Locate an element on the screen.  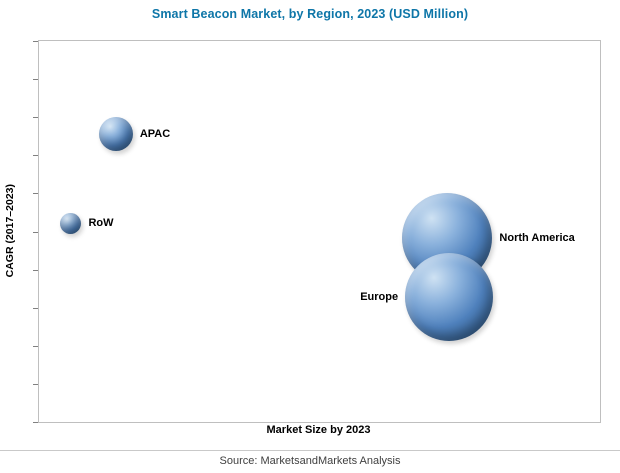
x-axis-label: Market Size by 2023 is located at coordinates (318, 430).